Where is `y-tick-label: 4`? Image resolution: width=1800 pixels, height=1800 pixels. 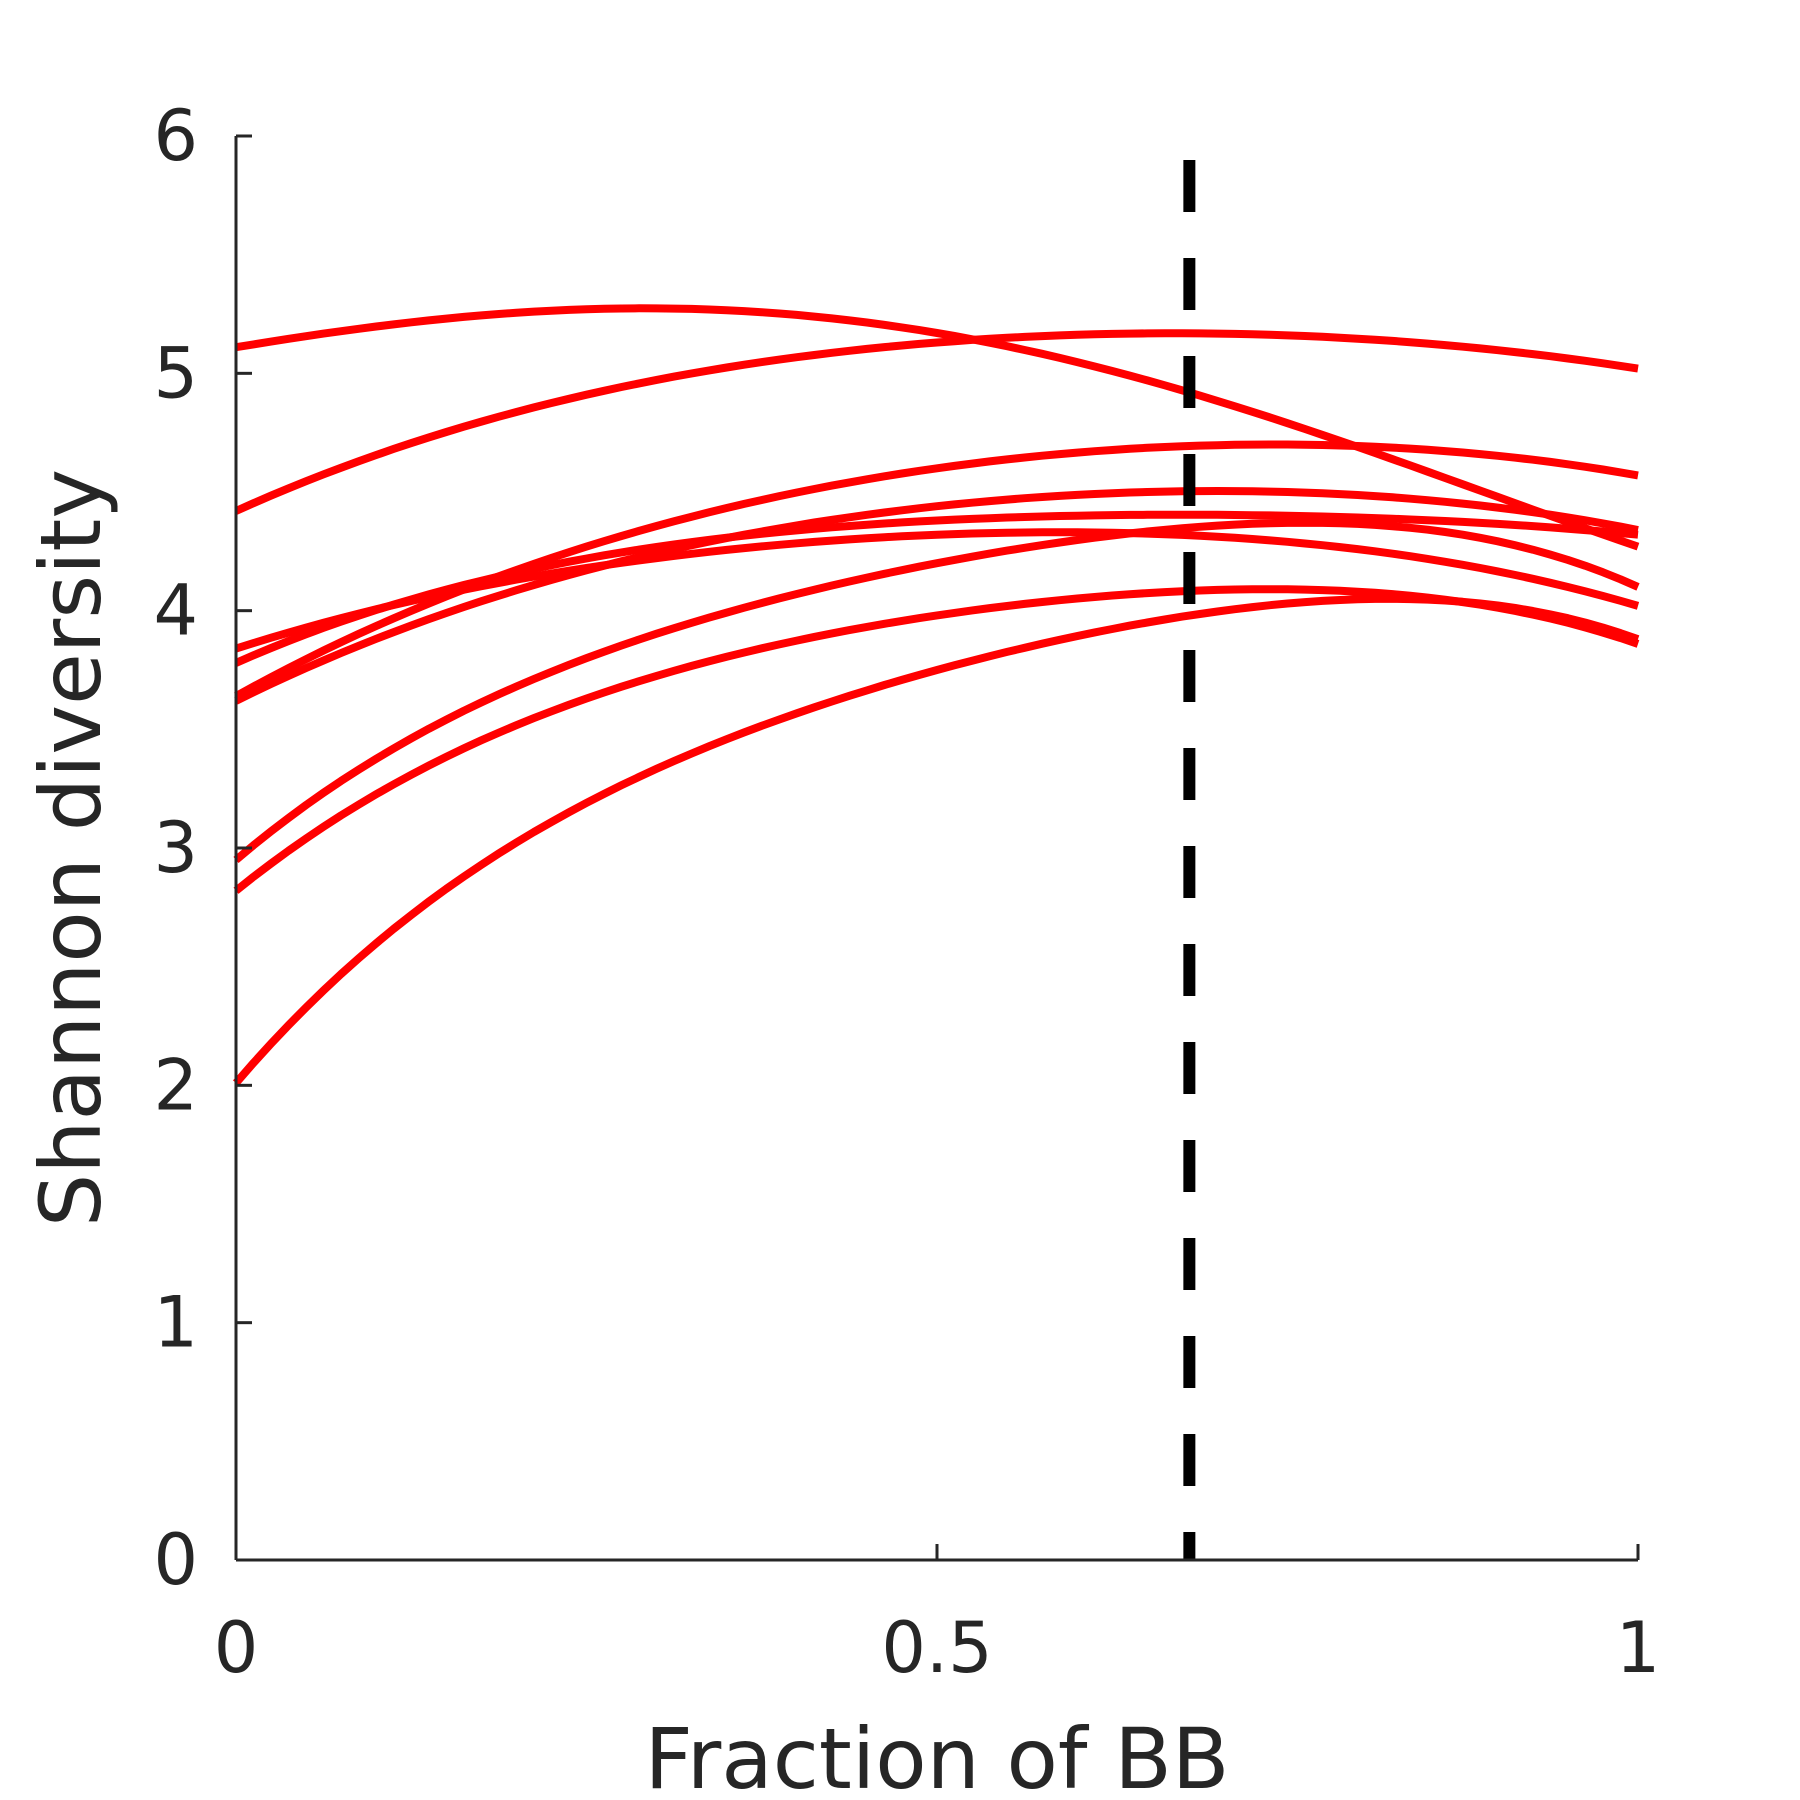 y-tick-label: 4 is located at coordinates (175, 611).